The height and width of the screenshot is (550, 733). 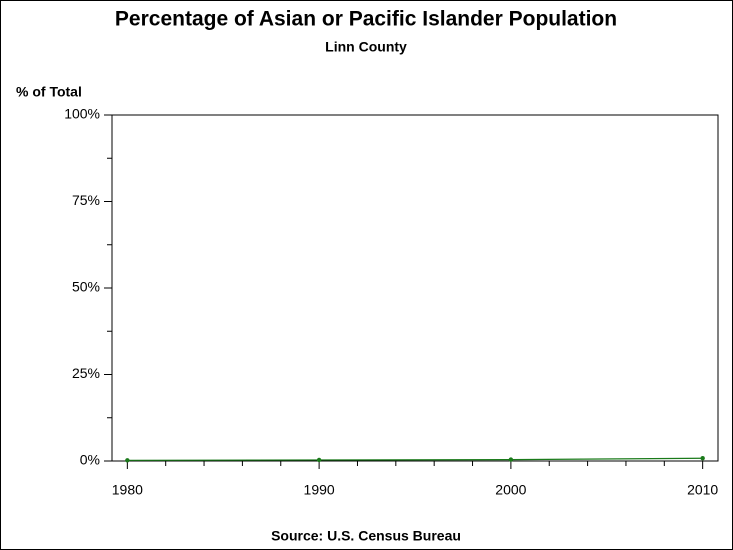 What do you see at coordinates (510, 490) in the screenshot?
I see `x-tick-label: 2000` at bounding box center [510, 490].